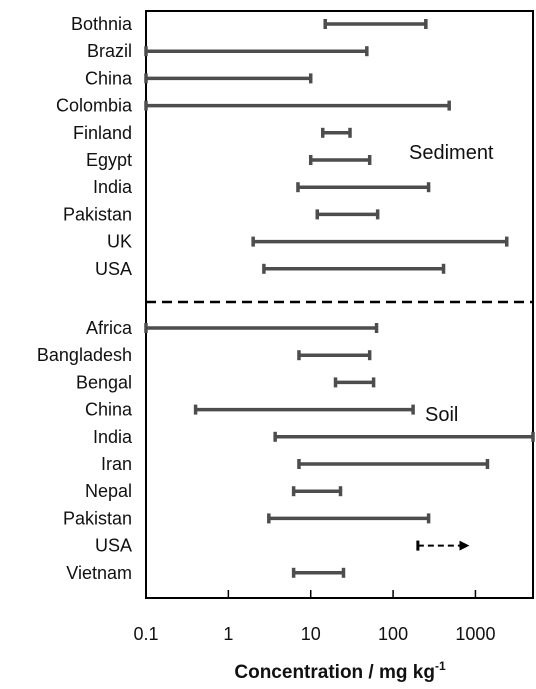  What do you see at coordinates (102, 133) in the screenshot?
I see `category-label: Finland` at bounding box center [102, 133].